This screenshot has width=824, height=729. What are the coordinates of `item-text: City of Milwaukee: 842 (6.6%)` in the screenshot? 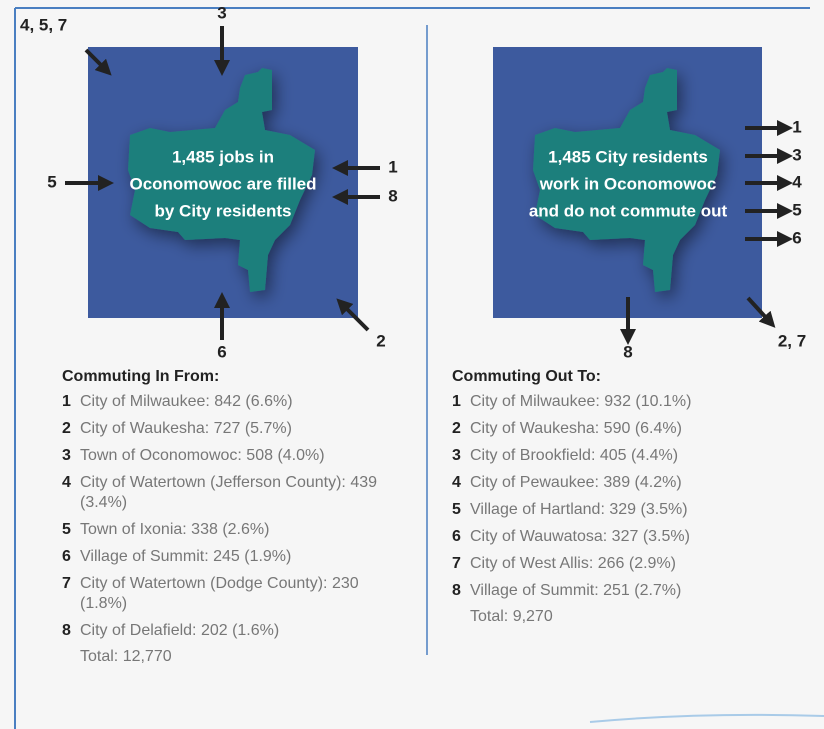 It's located at (186, 401).